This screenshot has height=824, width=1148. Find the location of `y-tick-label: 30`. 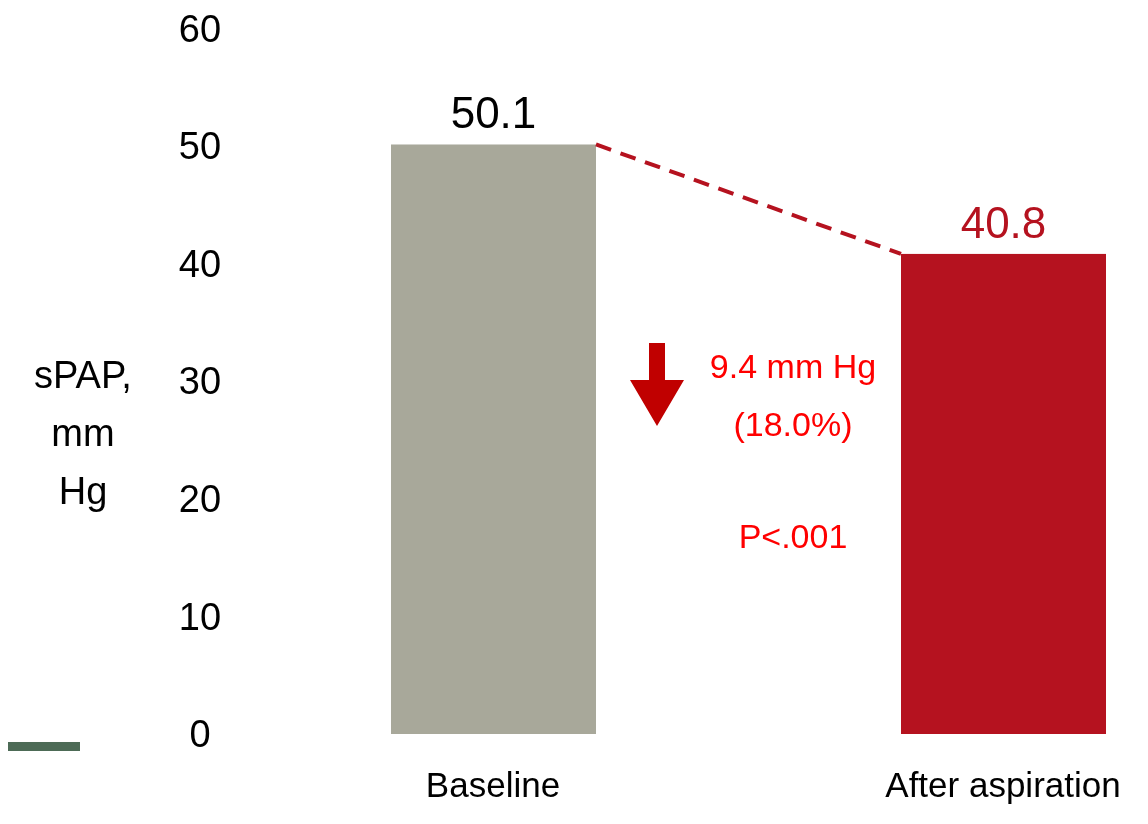

y-tick-label: 30 is located at coordinates (200, 381).